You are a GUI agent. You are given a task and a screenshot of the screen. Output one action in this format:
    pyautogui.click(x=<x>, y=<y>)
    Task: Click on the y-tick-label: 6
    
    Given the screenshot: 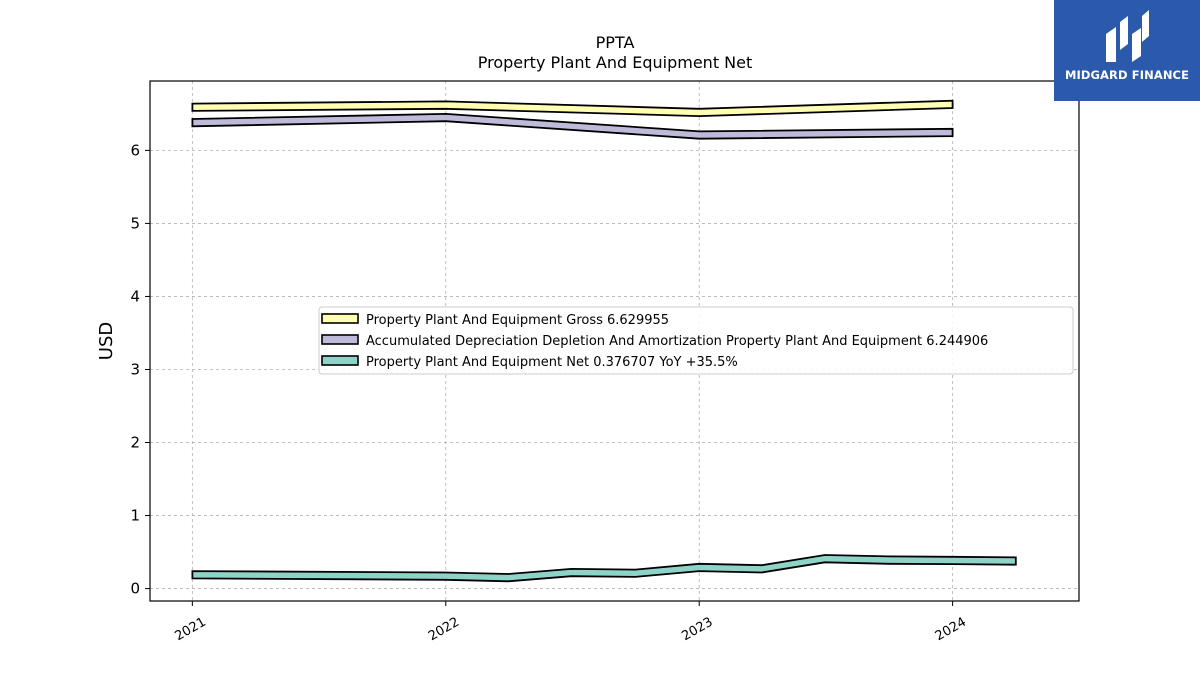 What is the action you would take?
    pyautogui.click(x=135, y=150)
    